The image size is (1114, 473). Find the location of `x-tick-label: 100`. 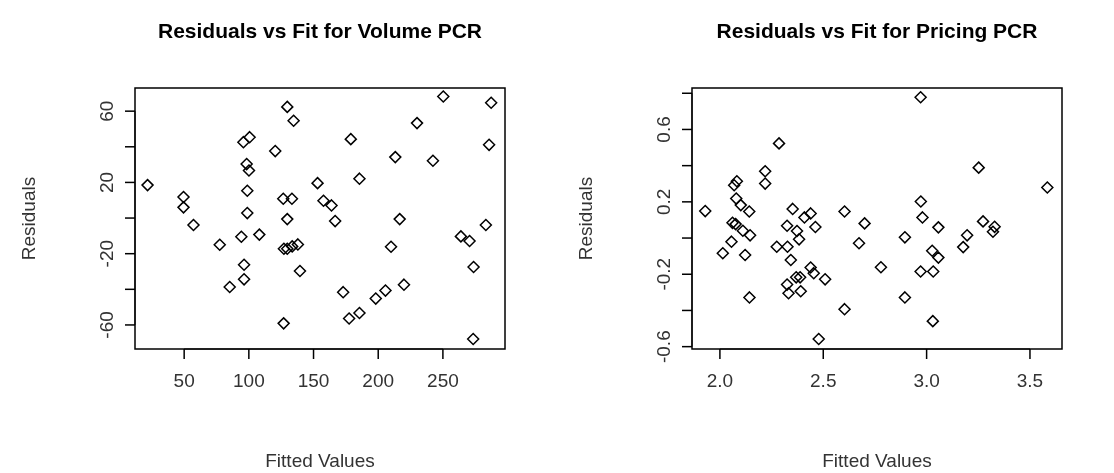

x-tick-label: 100 is located at coordinates (248, 380).